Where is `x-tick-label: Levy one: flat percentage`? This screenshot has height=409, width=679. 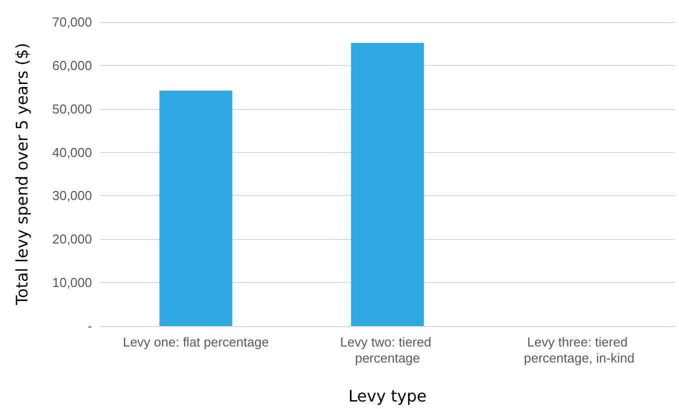
x-tick-label: Levy one: flat percentage is located at coordinates (195, 342).